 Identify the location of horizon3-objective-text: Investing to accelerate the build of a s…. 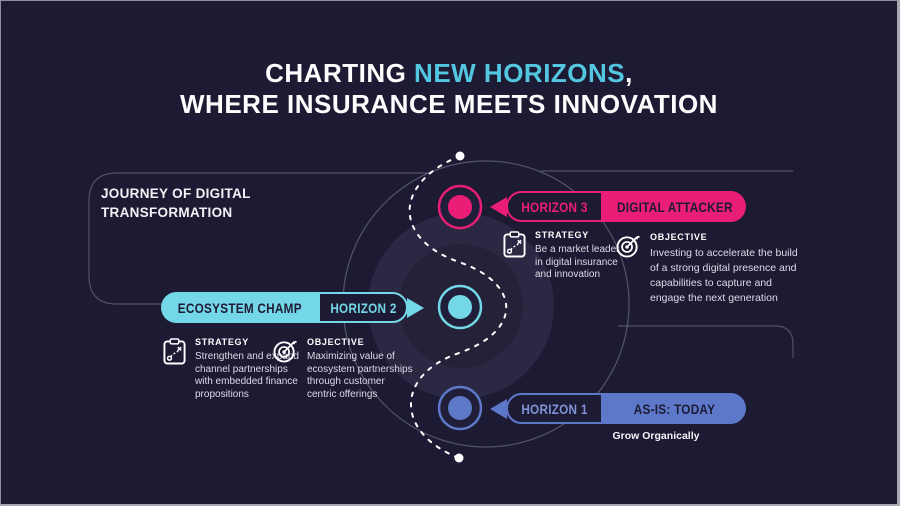
(724, 275).